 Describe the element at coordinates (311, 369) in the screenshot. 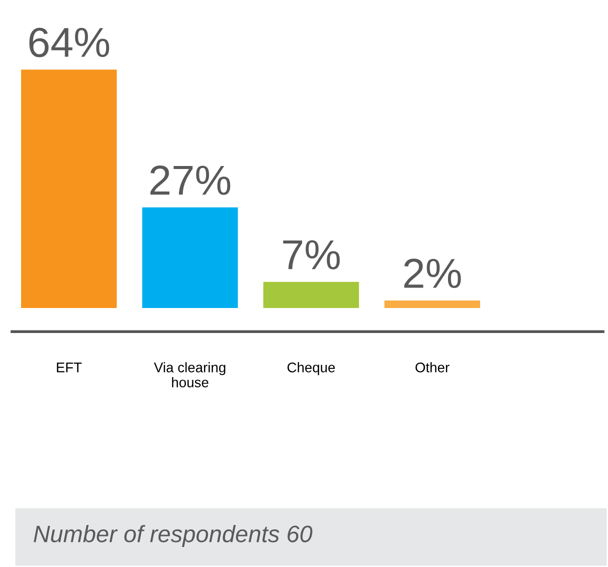

I see `x-tick-label: Cheque` at that location.